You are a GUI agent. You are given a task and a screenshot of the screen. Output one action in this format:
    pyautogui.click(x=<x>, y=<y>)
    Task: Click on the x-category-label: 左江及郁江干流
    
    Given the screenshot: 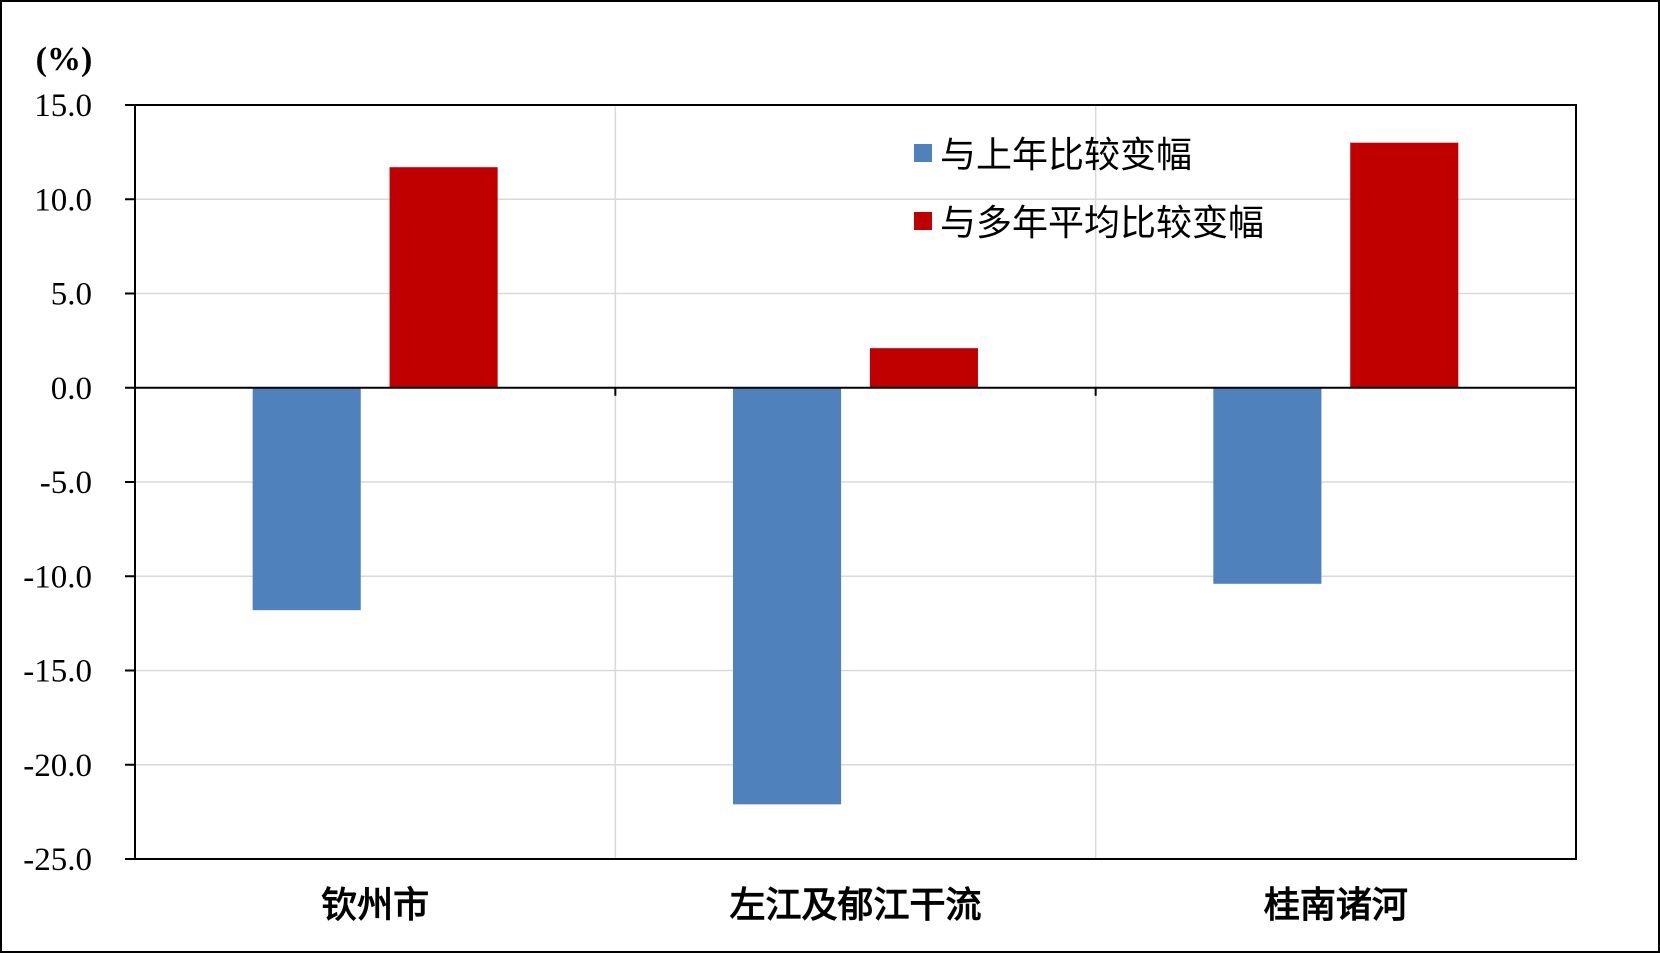 What is the action you would take?
    pyautogui.click(x=855, y=905)
    